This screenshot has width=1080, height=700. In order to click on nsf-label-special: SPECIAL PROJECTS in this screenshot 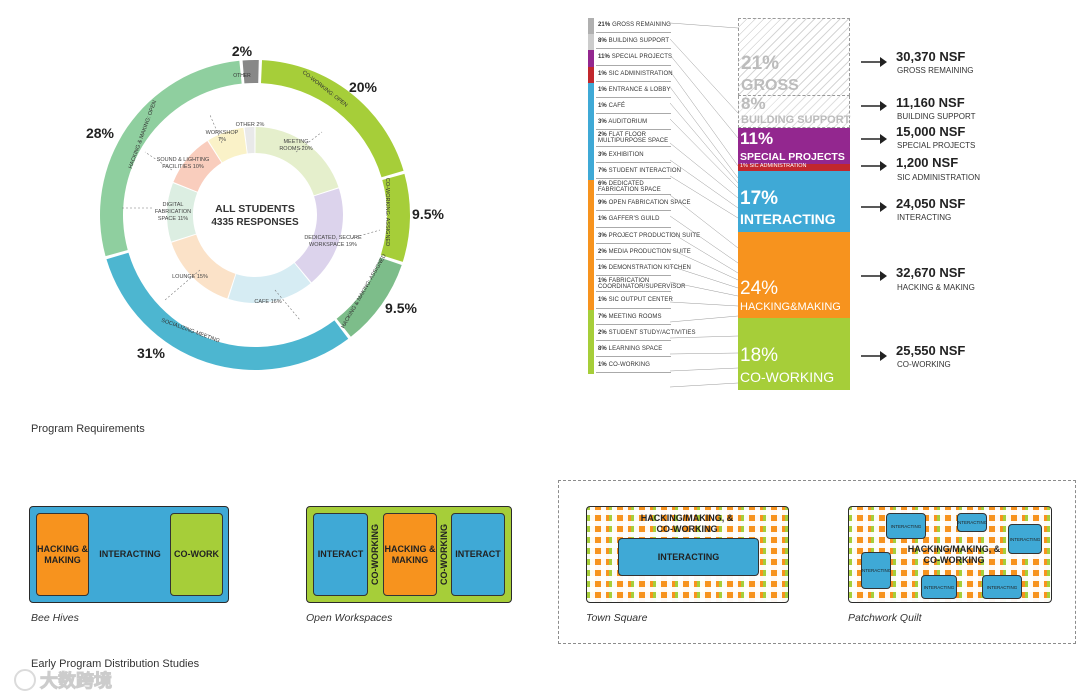, I will do `click(936, 145)`.